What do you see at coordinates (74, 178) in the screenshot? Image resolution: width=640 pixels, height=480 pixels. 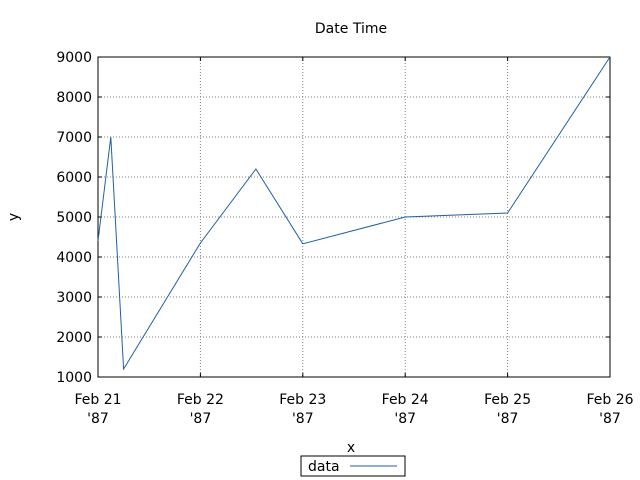 I see `y-tick-label: 6000` at bounding box center [74, 178].